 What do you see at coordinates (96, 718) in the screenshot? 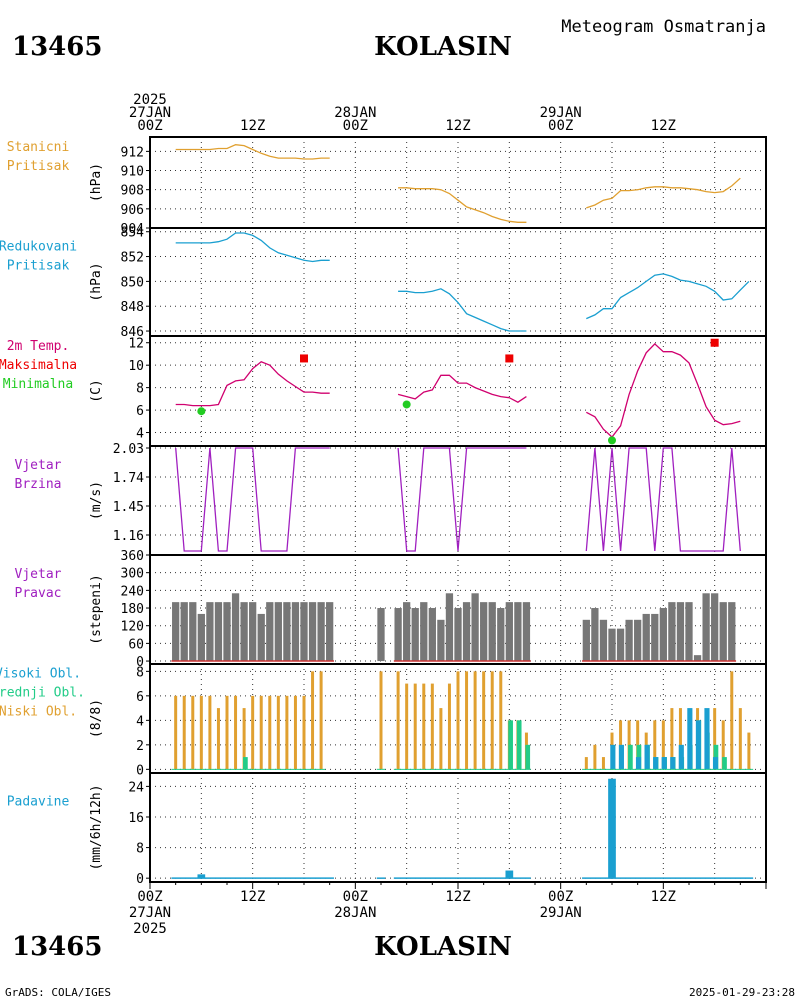
I see `panel-unit: (8/8)` at bounding box center [96, 718].